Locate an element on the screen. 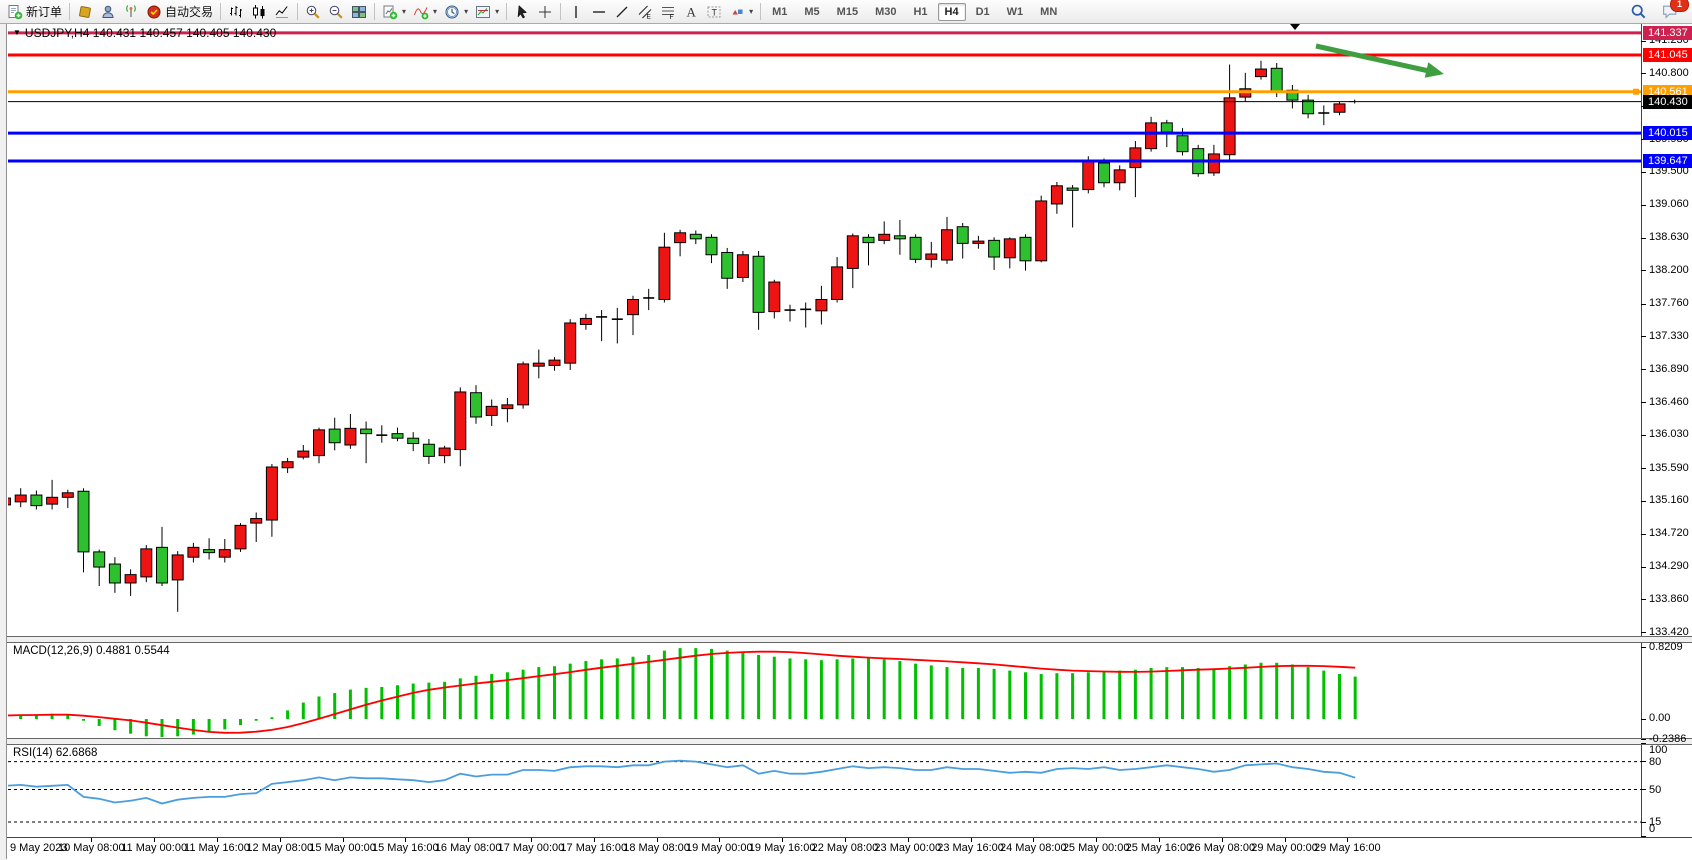  market-button is located at coordinates (108, 12).